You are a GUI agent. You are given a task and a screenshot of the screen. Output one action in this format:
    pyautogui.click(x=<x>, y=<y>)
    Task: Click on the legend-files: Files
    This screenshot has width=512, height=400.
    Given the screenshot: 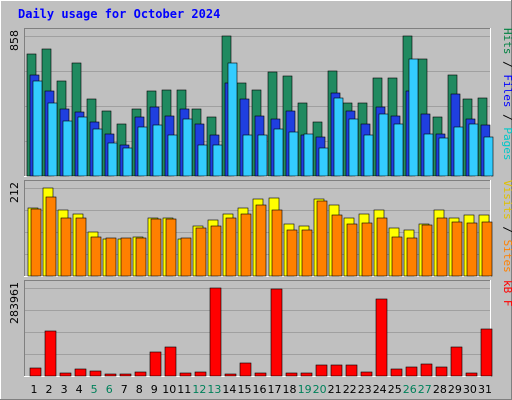 What is the action you would take?
    pyautogui.click(x=506, y=90)
    